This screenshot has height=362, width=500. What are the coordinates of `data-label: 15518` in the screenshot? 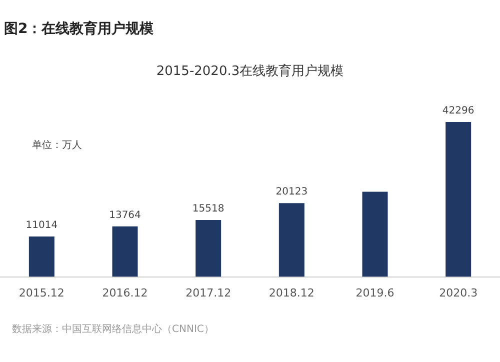 It's located at (208, 209).